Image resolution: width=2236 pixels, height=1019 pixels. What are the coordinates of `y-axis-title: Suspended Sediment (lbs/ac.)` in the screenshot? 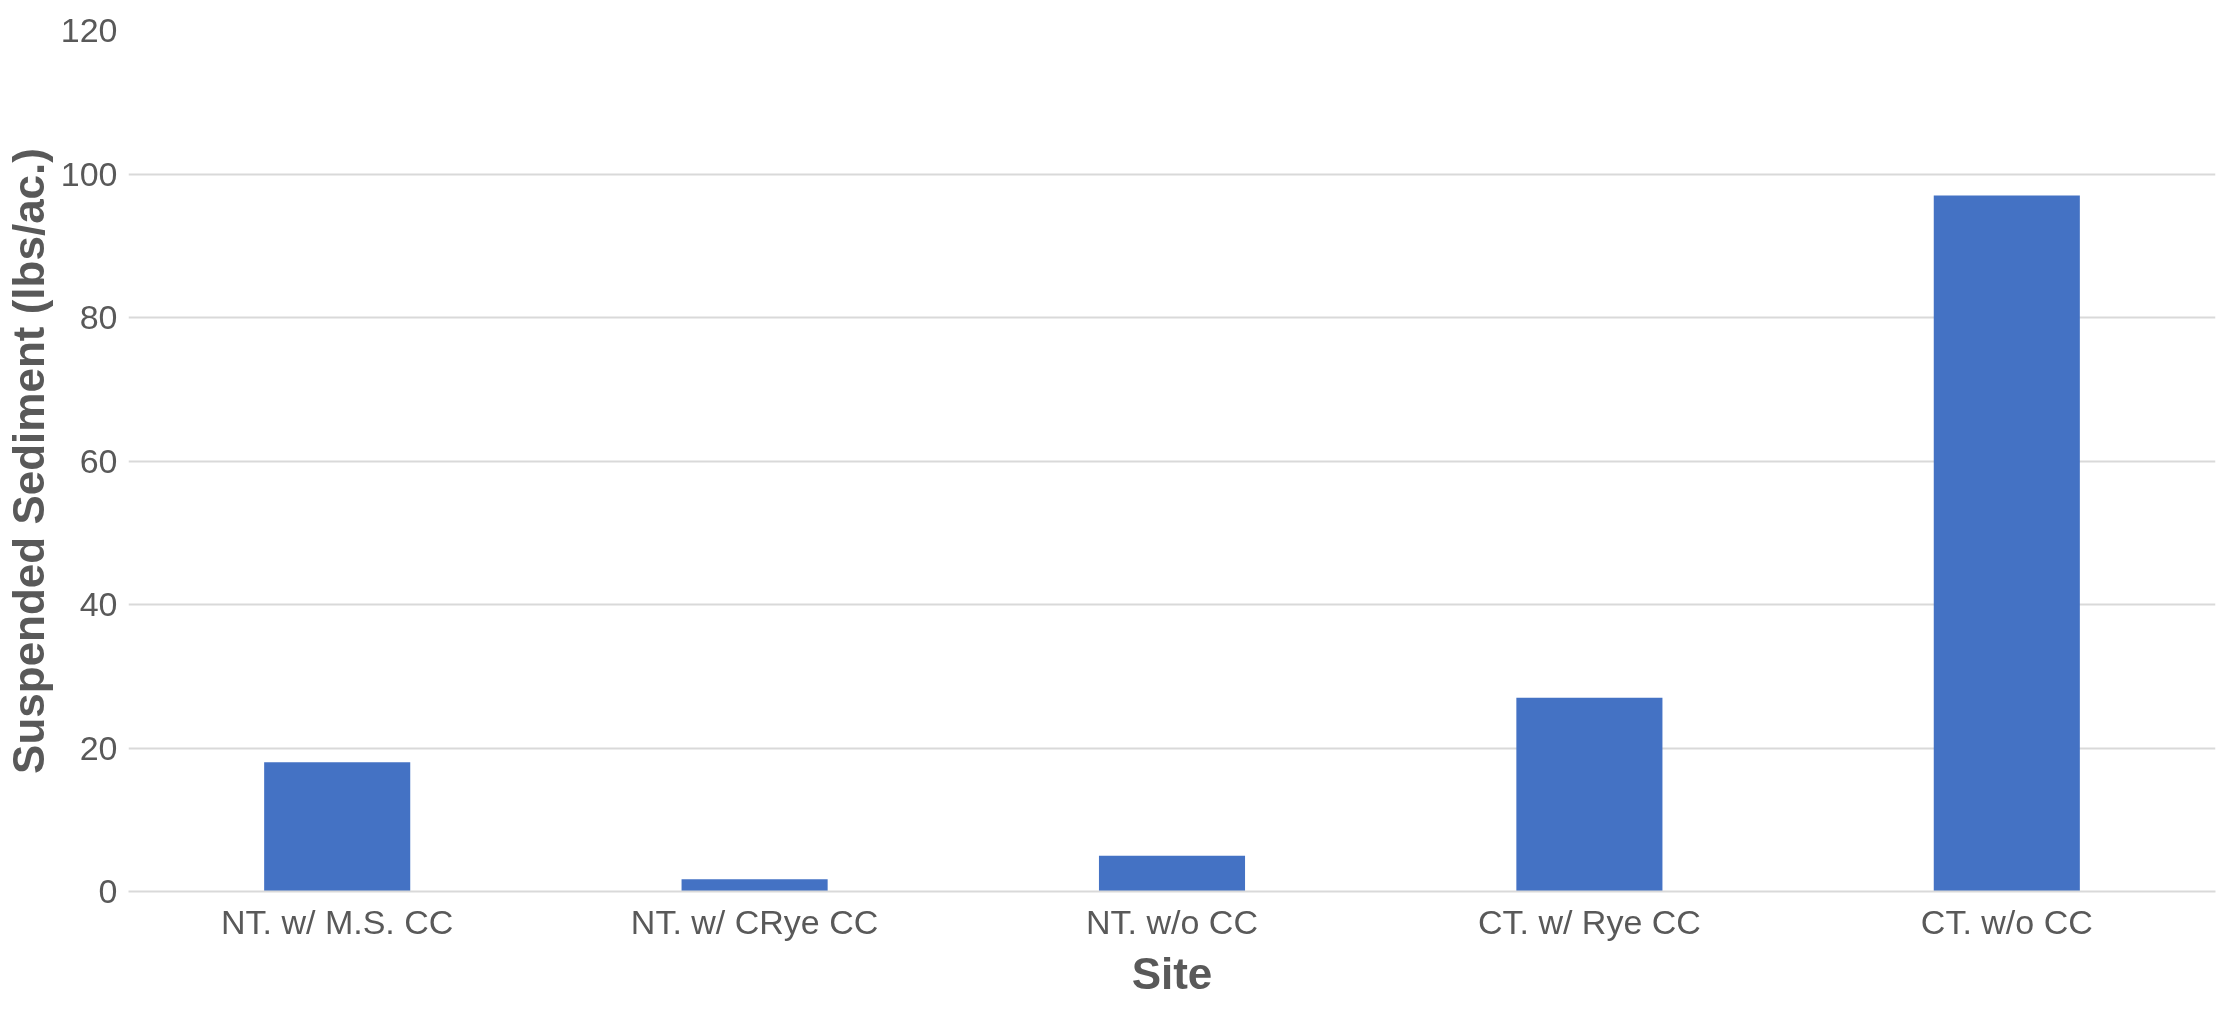 It's located at (28, 461).